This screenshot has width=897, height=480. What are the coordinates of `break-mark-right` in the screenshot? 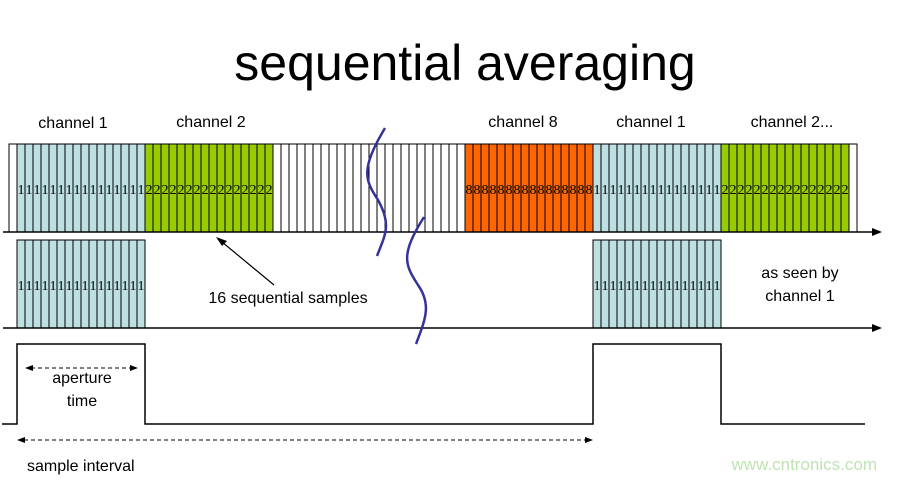 It's located at (417, 280).